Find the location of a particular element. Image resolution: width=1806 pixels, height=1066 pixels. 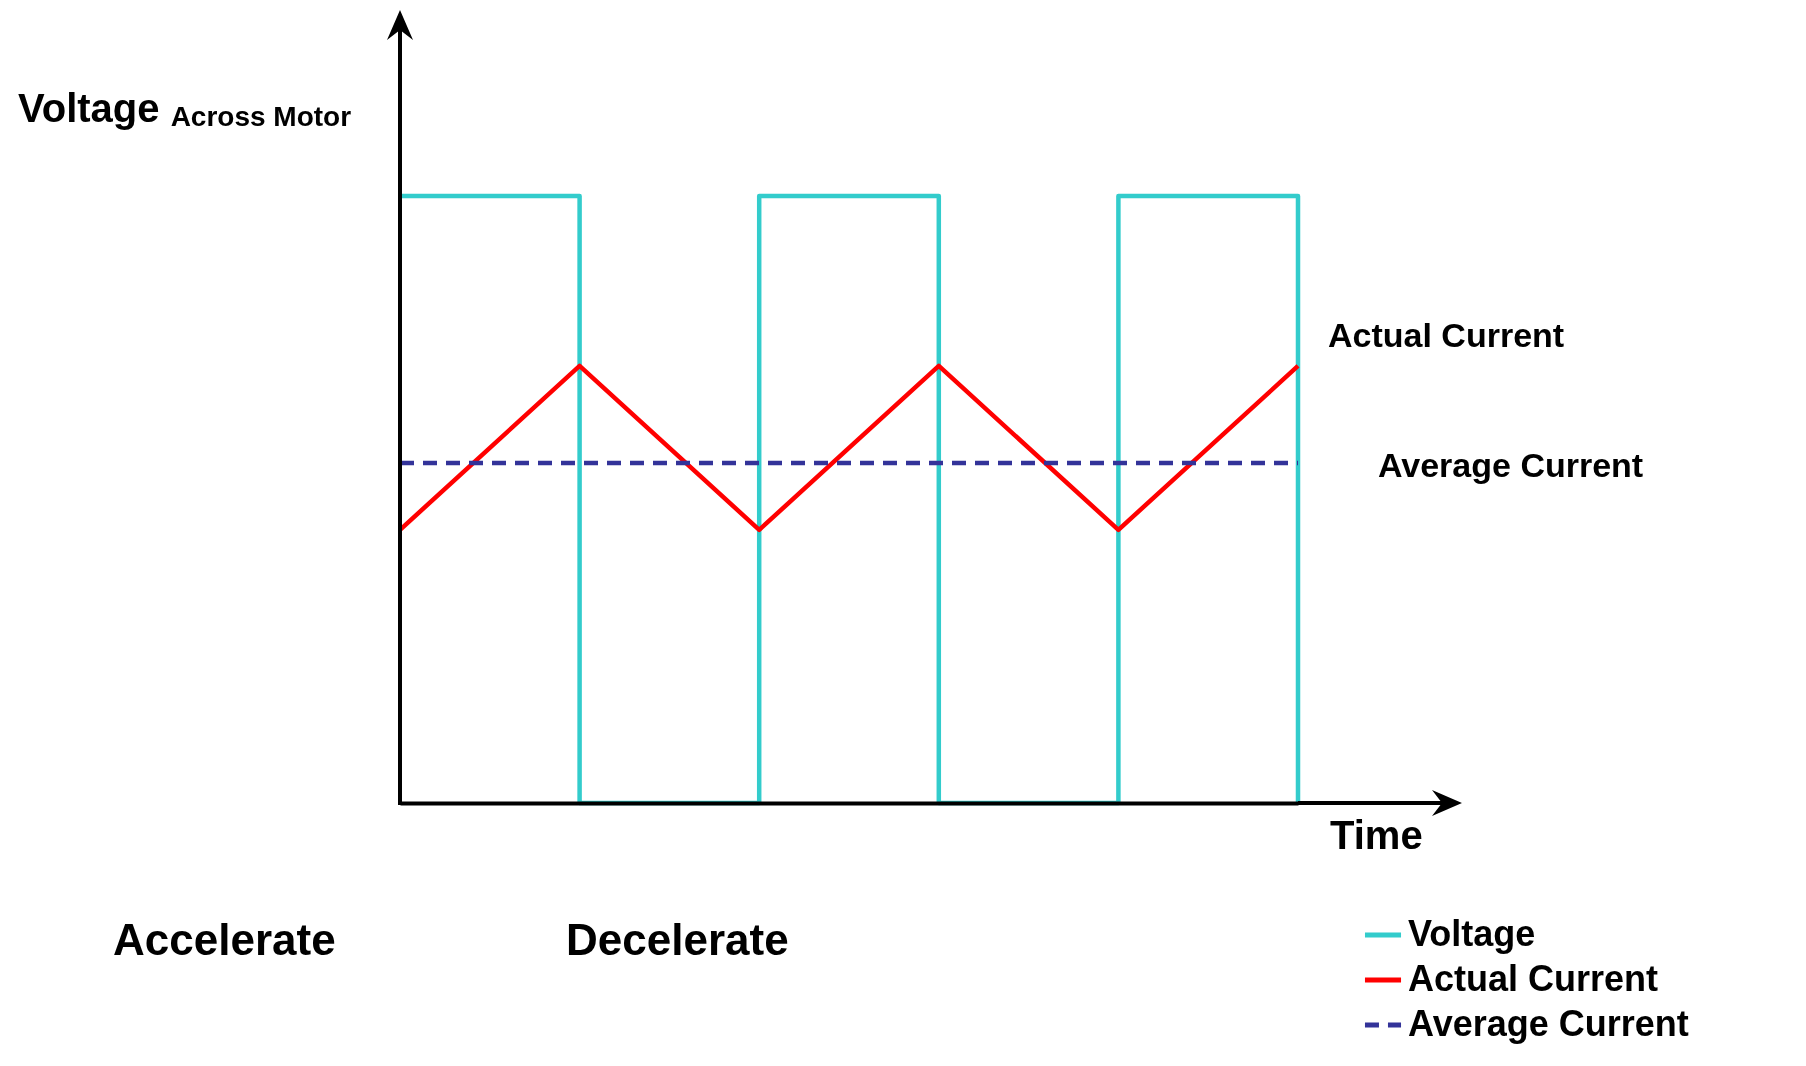

legend-label: Actual Current is located at coordinates (1533, 978).